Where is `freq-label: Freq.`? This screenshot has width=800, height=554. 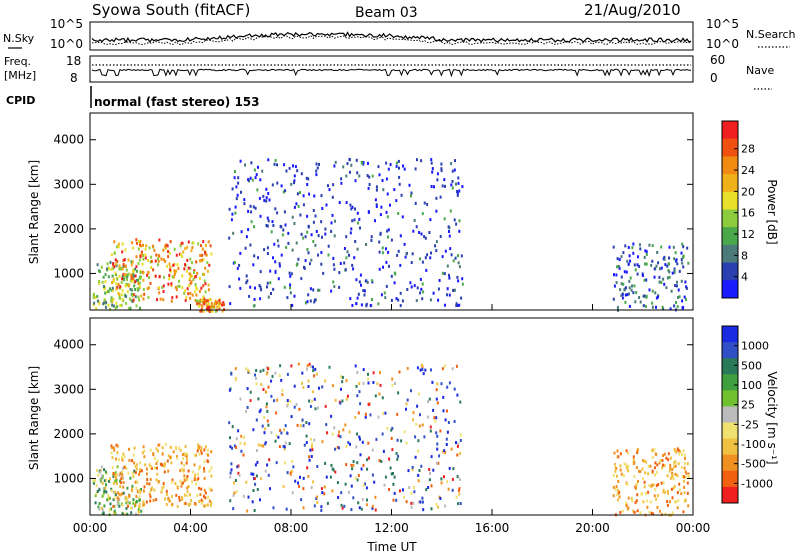 freq-label: Freq. is located at coordinates (17, 61).